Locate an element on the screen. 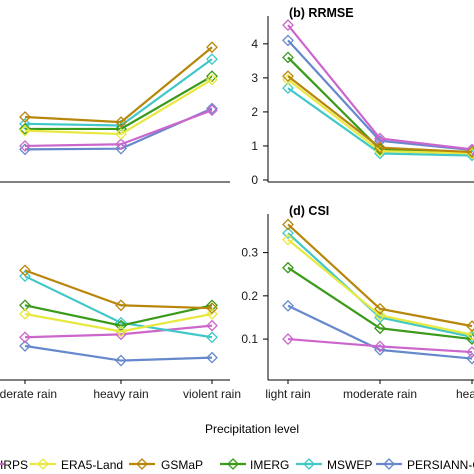  y-tick-label: 2 is located at coordinates (254, 112).